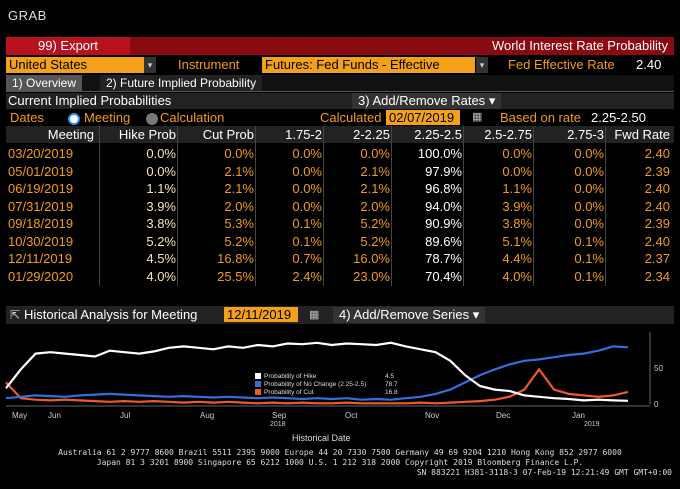  What do you see at coordinates (228, 134) in the screenshot?
I see `column-header: Cut Prob` at bounding box center [228, 134].